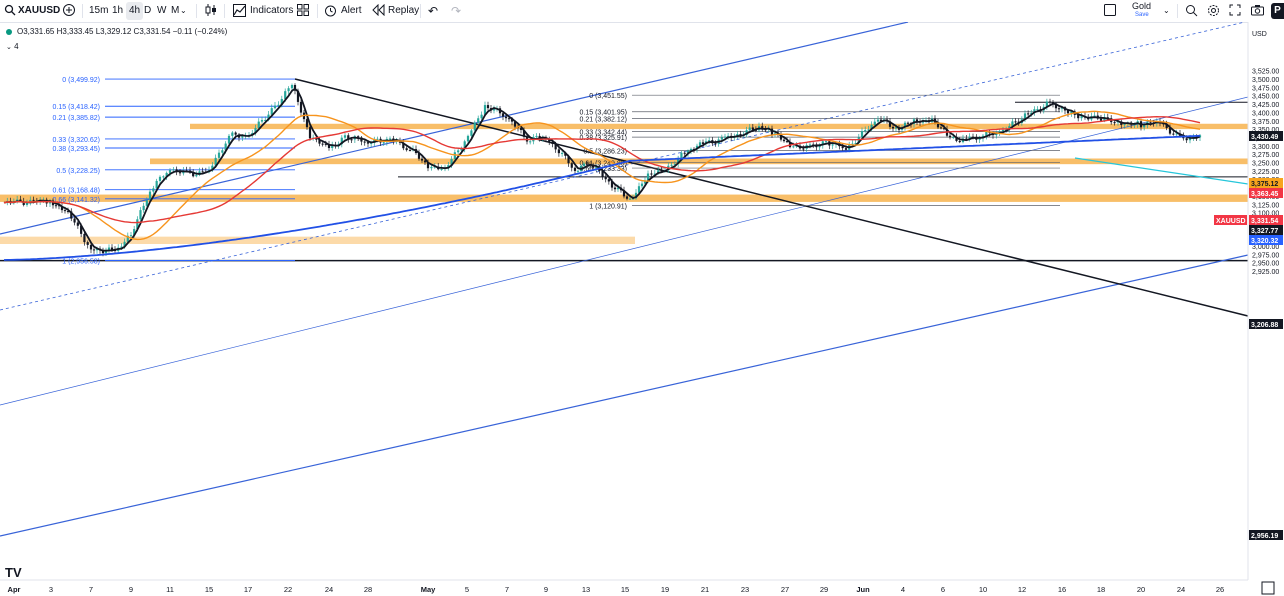 The width and height of the screenshot is (1284, 596). Describe the element at coordinates (211, 11) in the screenshot. I see `candles-icon` at that location.